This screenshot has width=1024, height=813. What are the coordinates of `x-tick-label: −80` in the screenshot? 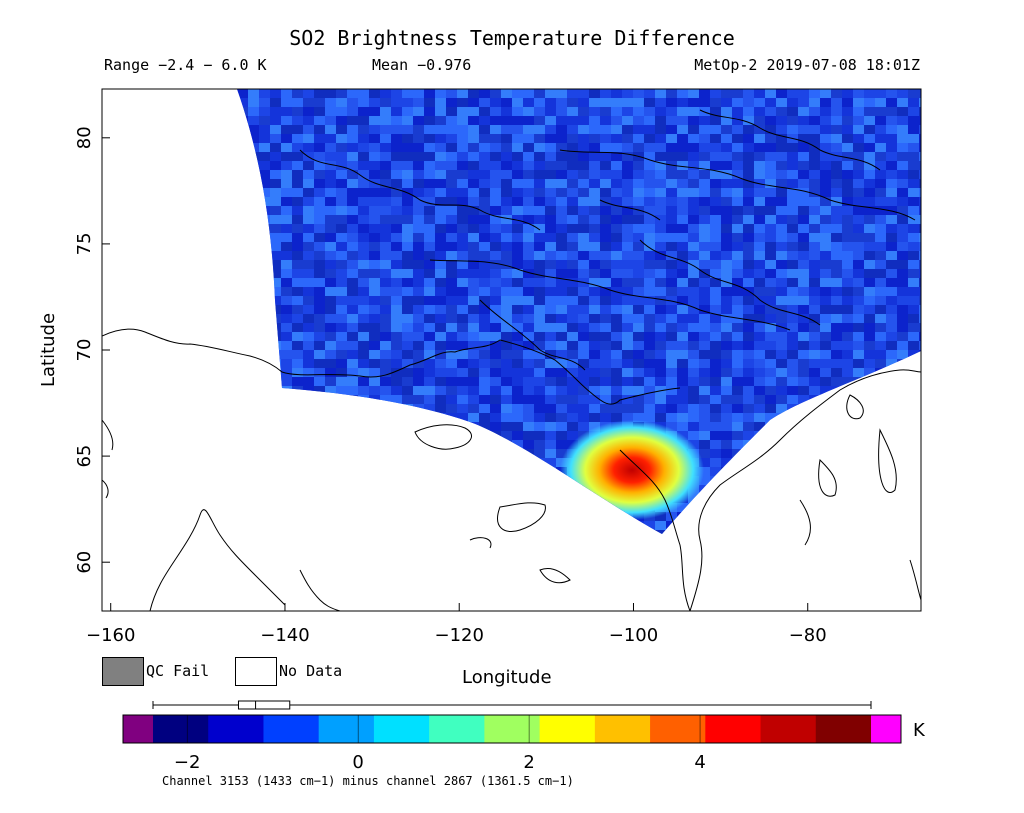 It's located at (808, 635).